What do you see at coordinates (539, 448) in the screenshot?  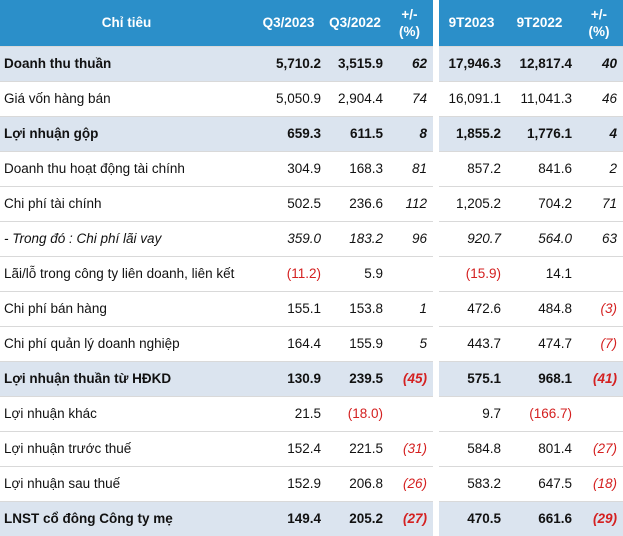 I see `cell-9t2022: 801.4` at bounding box center [539, 448].